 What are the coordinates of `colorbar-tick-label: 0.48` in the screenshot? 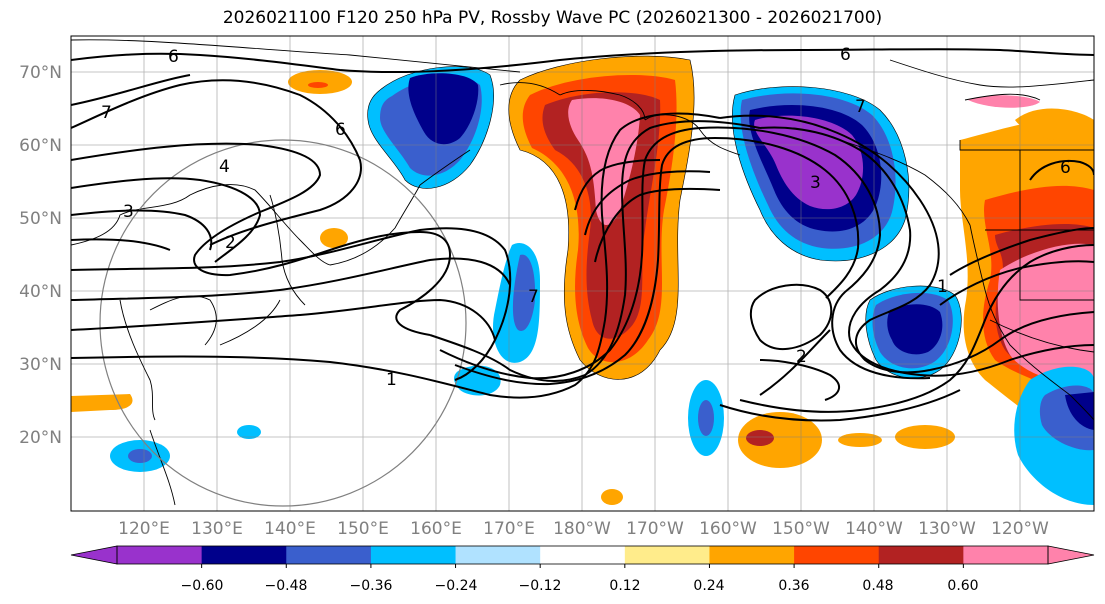 It's located at (877, 586).